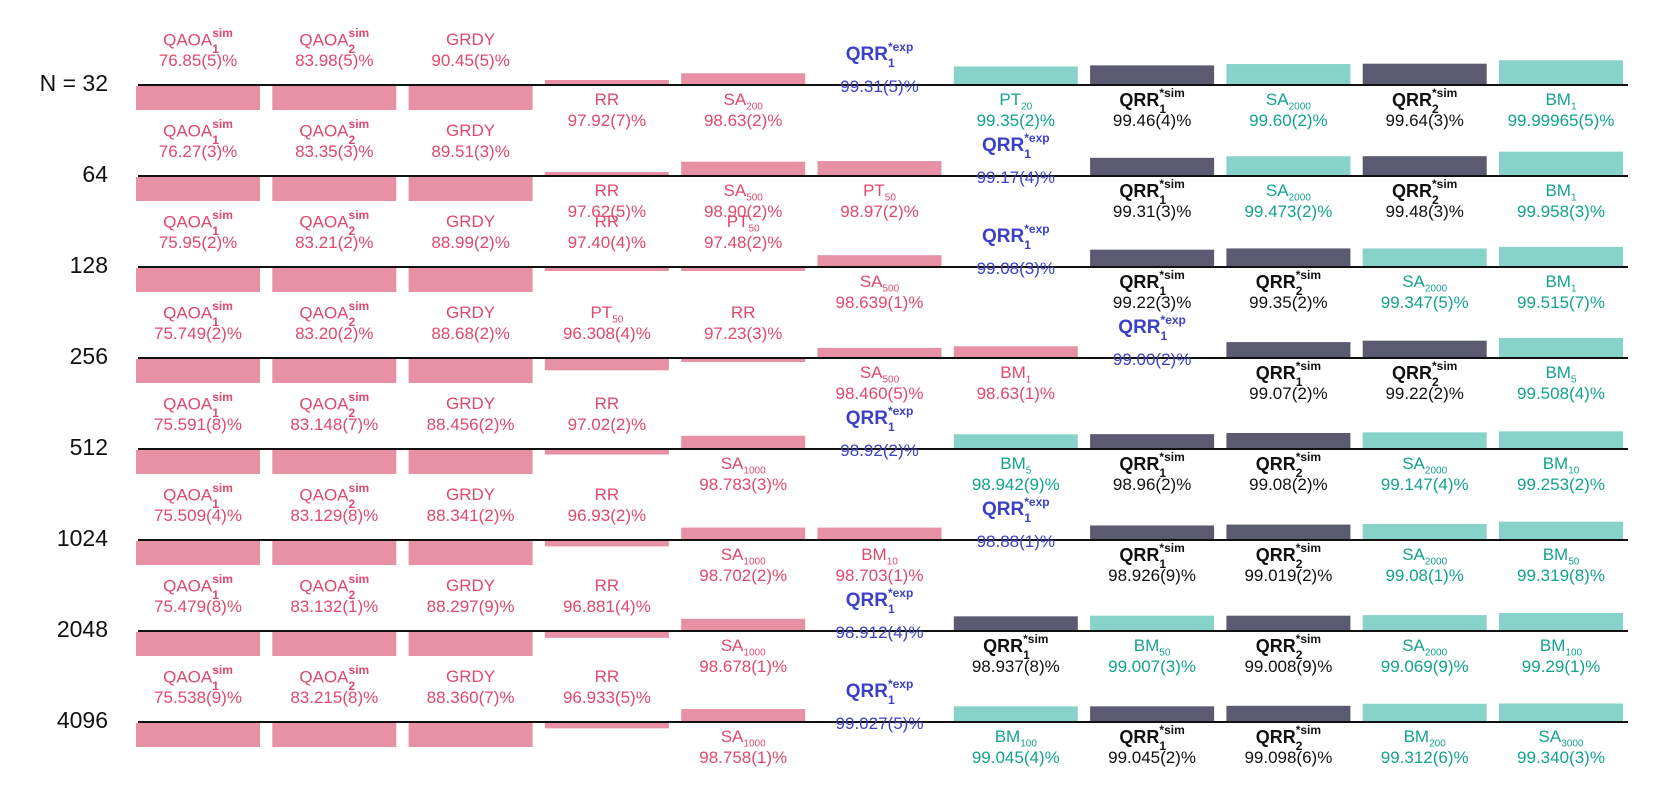 This screenshot has width=1659, height=811. I want to click on entry-value: 99.515(7)%, so click(1561, 302).